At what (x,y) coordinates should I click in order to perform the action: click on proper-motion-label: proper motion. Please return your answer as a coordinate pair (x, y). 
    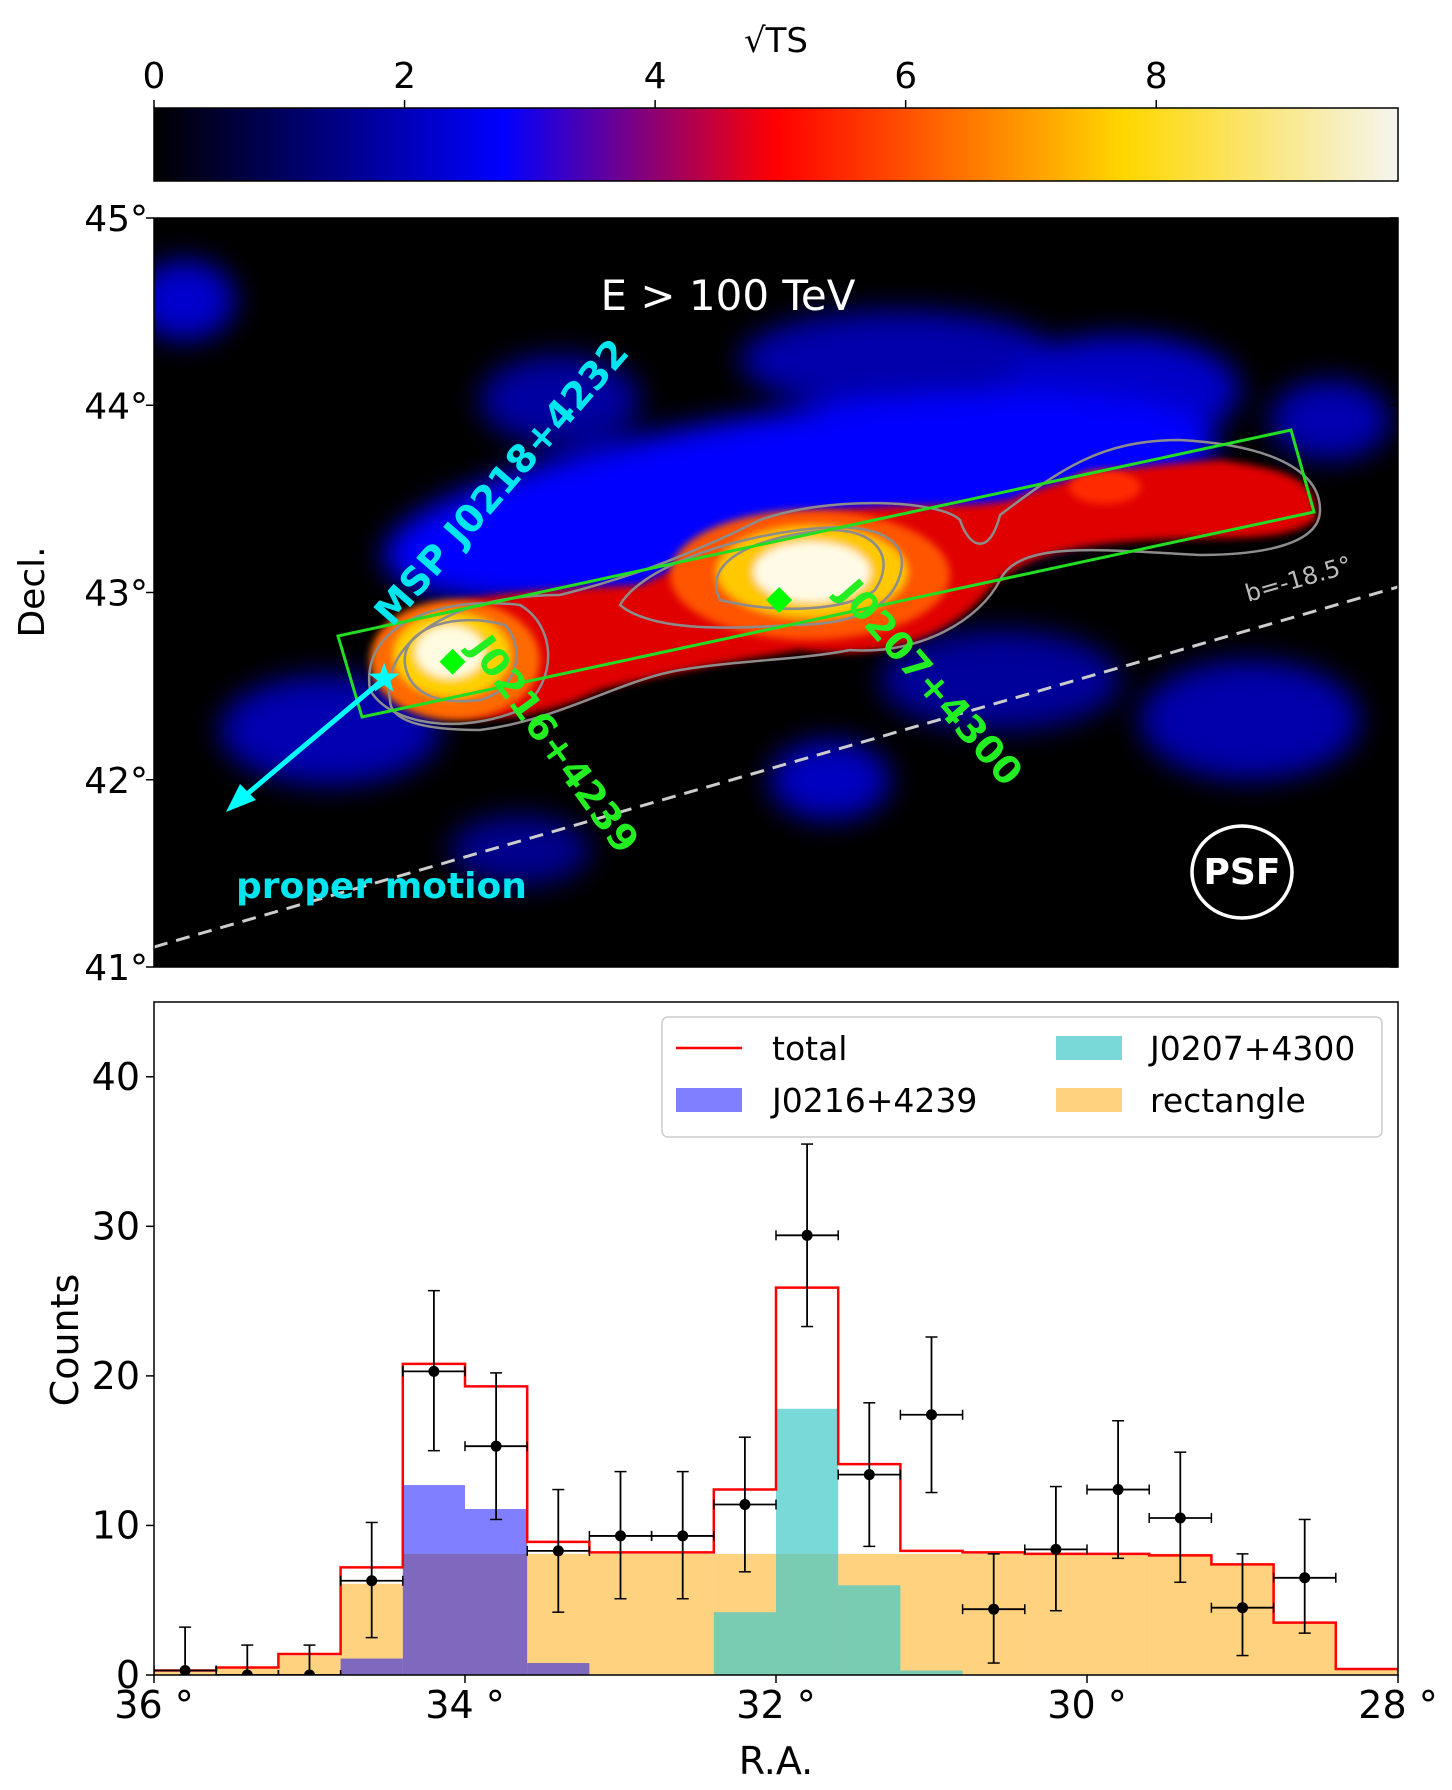
    Looking at the image, I should click on (381, 886).